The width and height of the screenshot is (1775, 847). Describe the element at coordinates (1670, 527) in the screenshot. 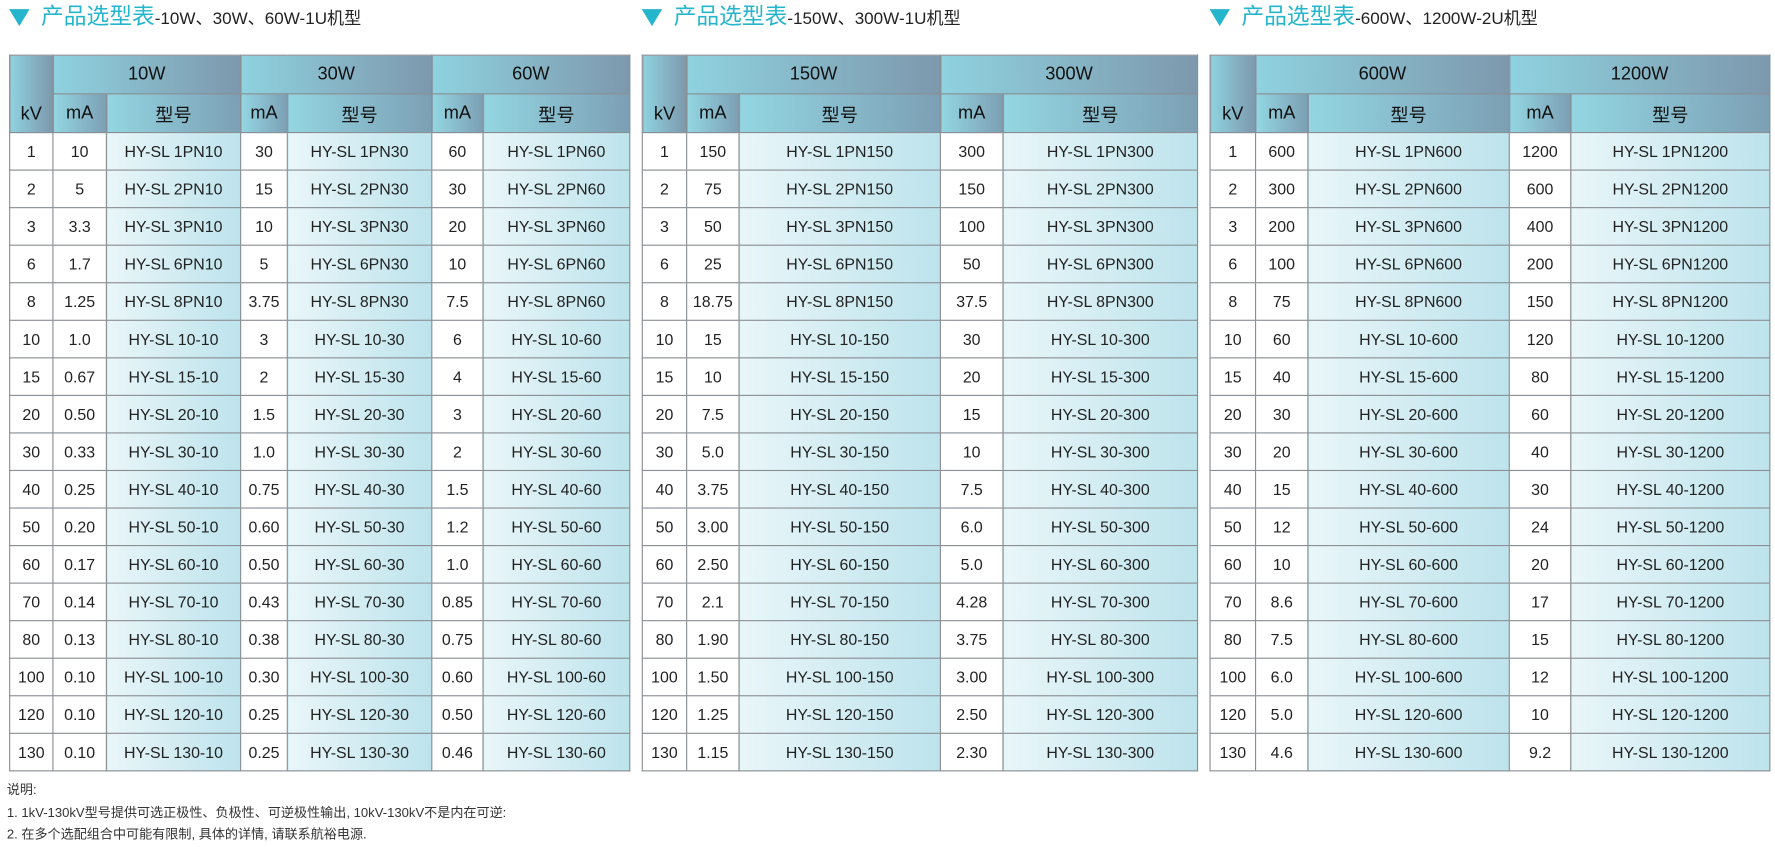

I see `model-cell: HY-SL 50-1200` at that location.